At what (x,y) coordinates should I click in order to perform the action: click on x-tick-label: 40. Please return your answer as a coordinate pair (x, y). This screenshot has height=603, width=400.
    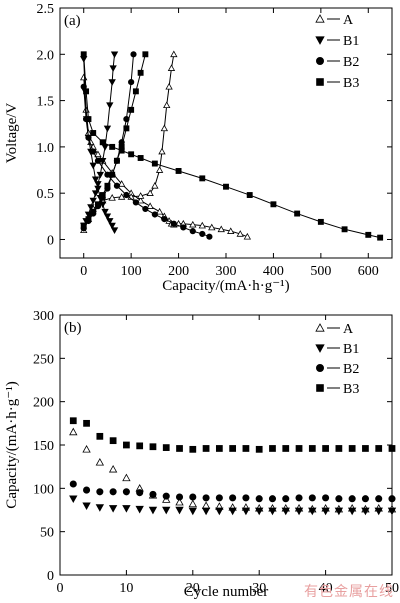
    Looking at the image, I should click on (326, 588).